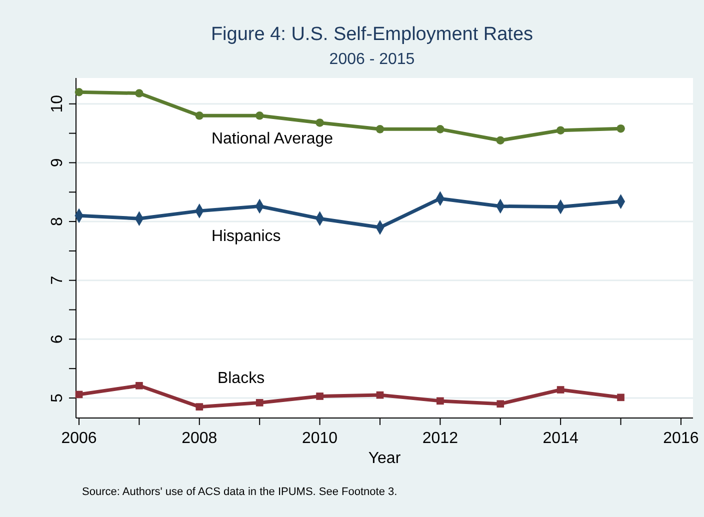 The height and width of the screenshot is (517, 704). I want to click on source-note: Source: Authors' use of ACS data in the IPUMS. See Footnote 3., so click(240, 492).